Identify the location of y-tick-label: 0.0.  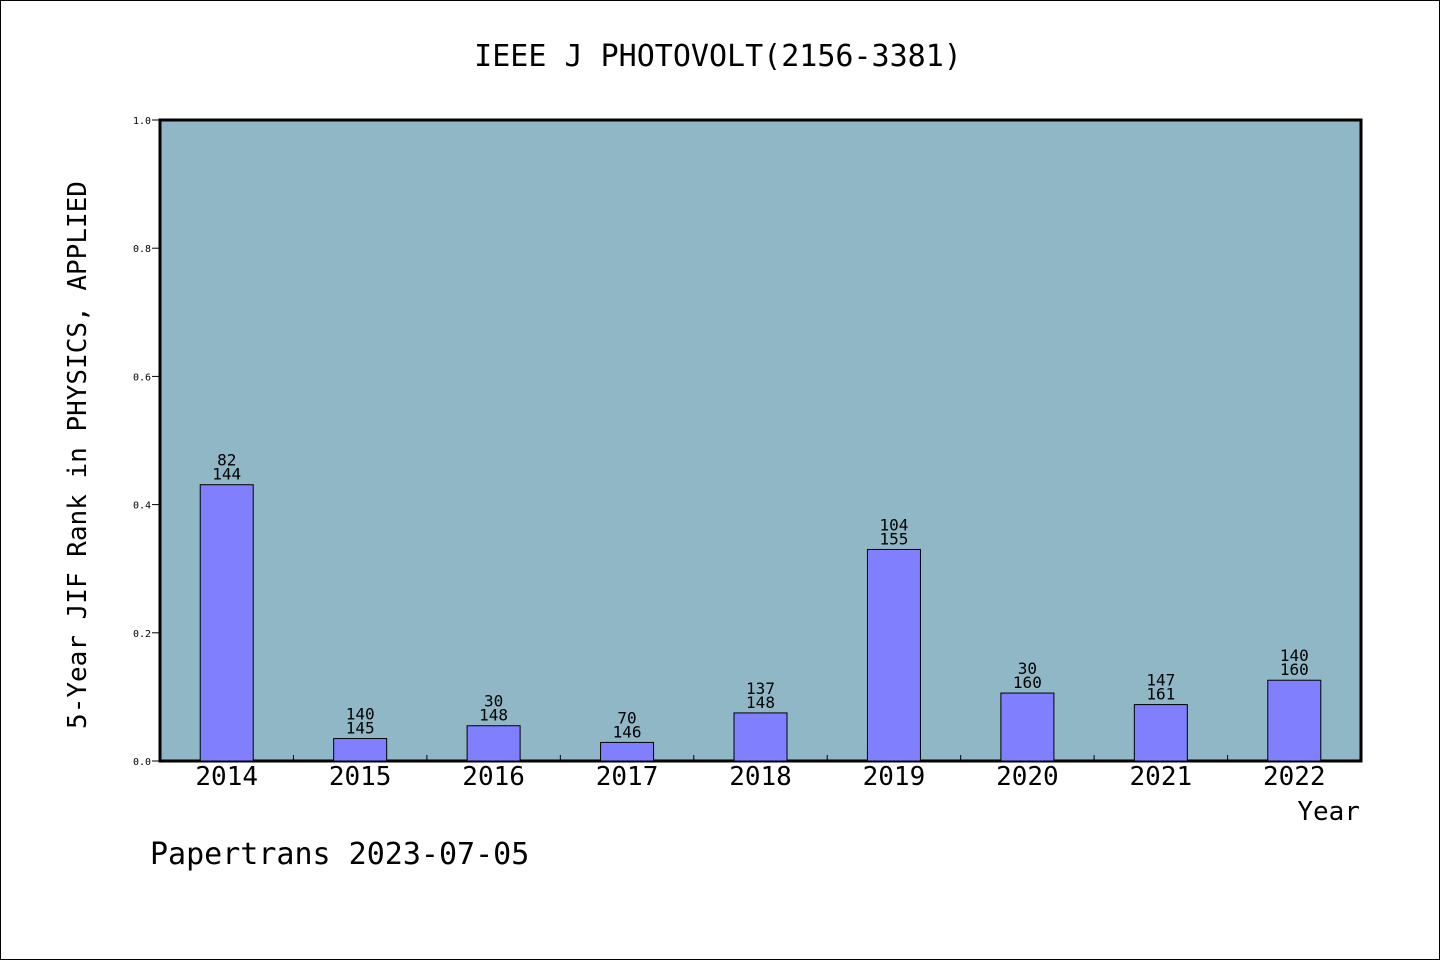
(142, 762).